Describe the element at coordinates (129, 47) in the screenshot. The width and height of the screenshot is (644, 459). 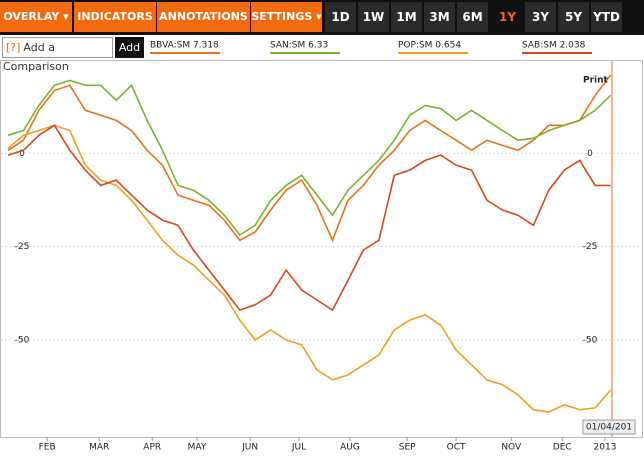
I see `add-button: Add` at that location.